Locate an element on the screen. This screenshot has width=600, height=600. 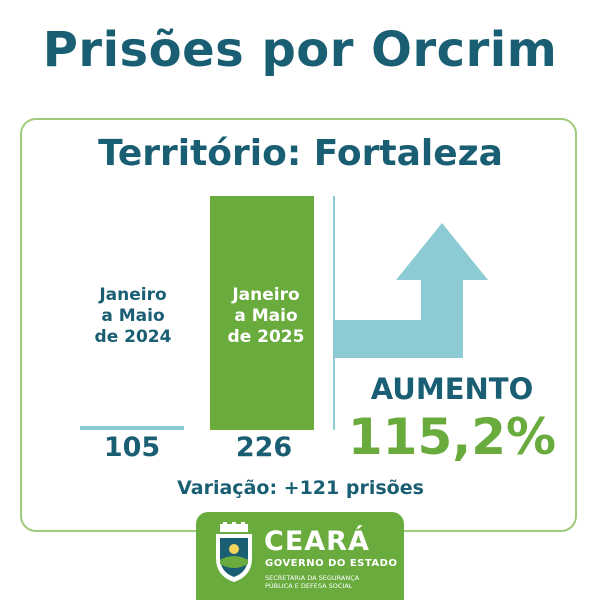
period-label-2024: Janeiro a Maio de 2024 is located at coordinates (133, 316).